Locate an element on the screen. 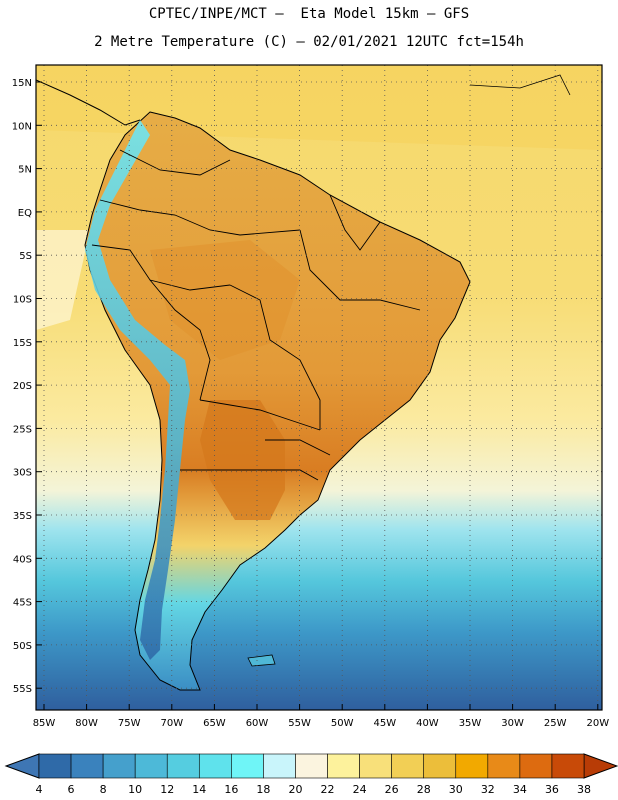  lon-label-30w: 30W is located at coordinates (512, 723).